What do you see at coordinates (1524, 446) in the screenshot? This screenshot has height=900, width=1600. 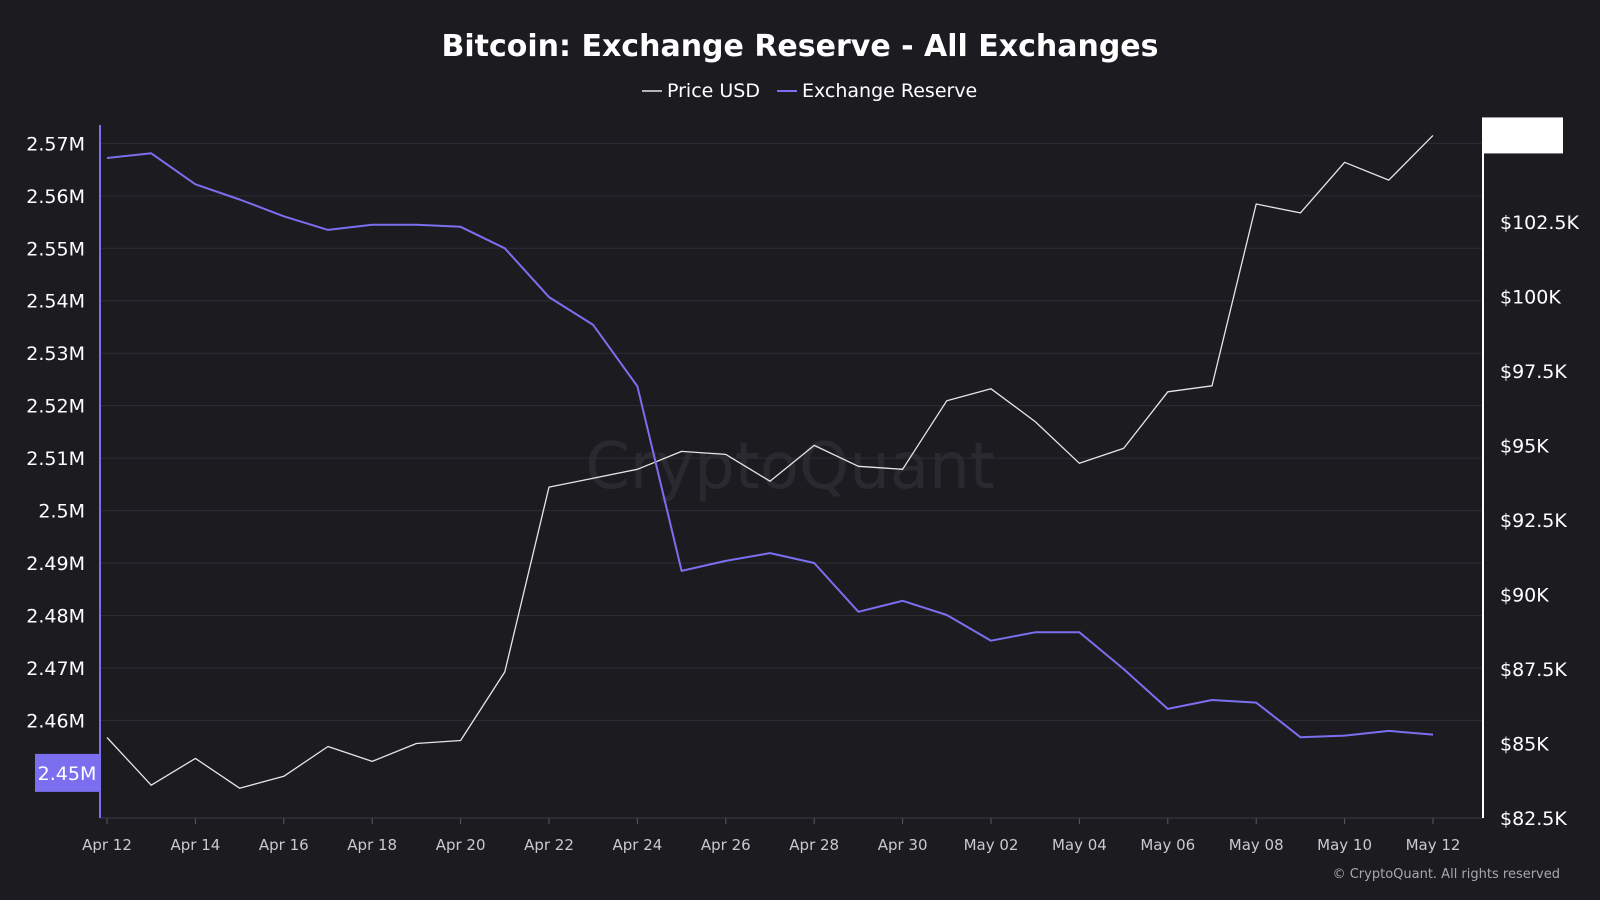 I see `y-right-tick-label: $95K` at bounding box center [1524, 446].